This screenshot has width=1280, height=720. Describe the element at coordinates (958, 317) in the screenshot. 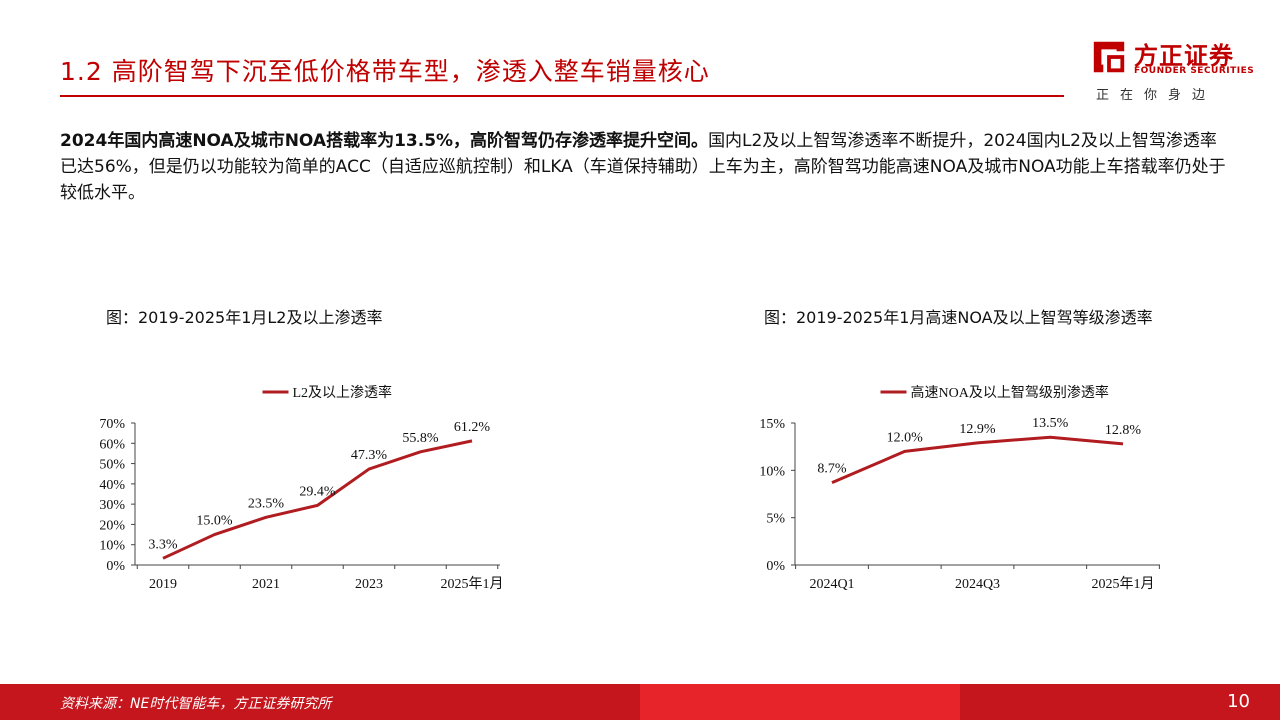

I see `chart2-caption: 图：2019-2025年1月高速NOA及以上智驾等级渗透率` at that location.